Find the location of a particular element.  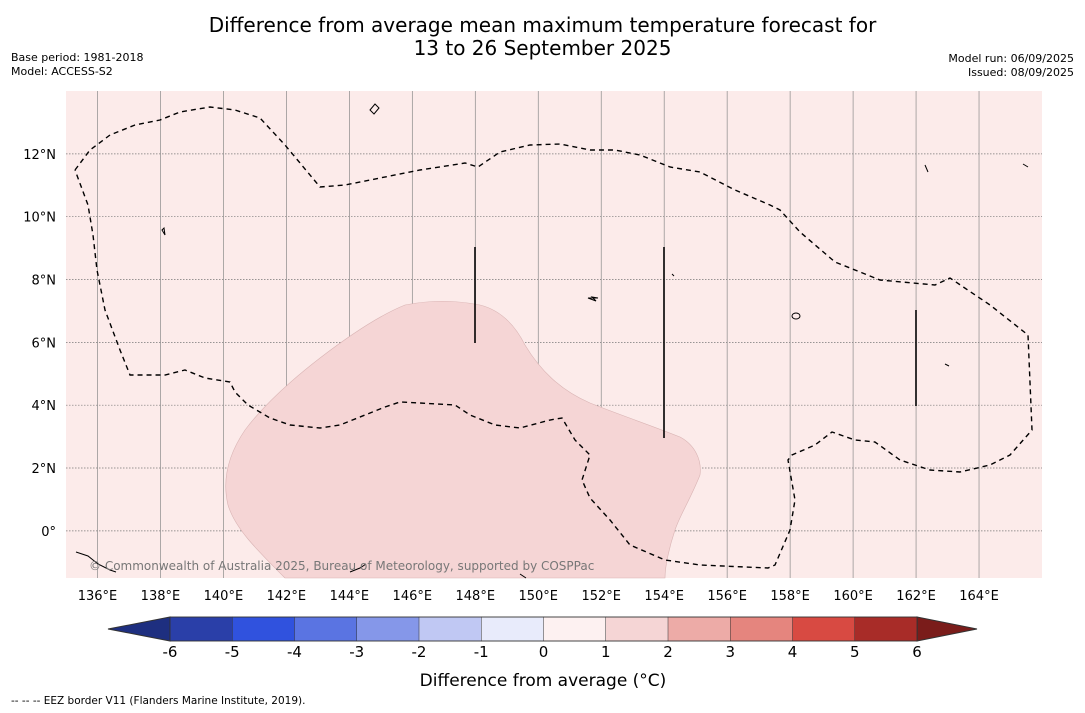

colorbar-tick-label: -1 is located at coordinates (481, 652).